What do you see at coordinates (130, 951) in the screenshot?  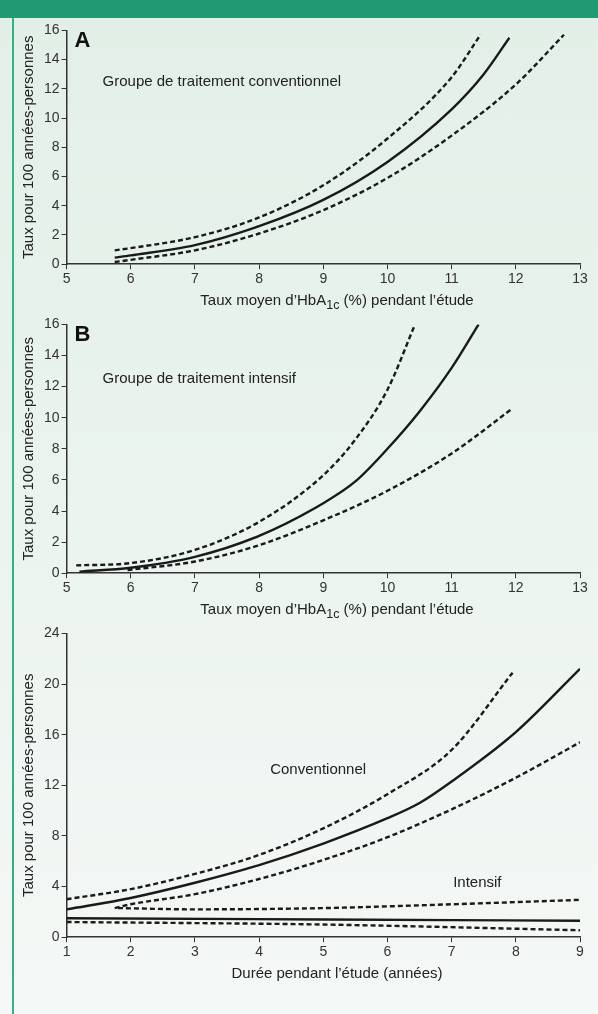 I see `x-tick-label: 2` at bounding box center [130, 951].